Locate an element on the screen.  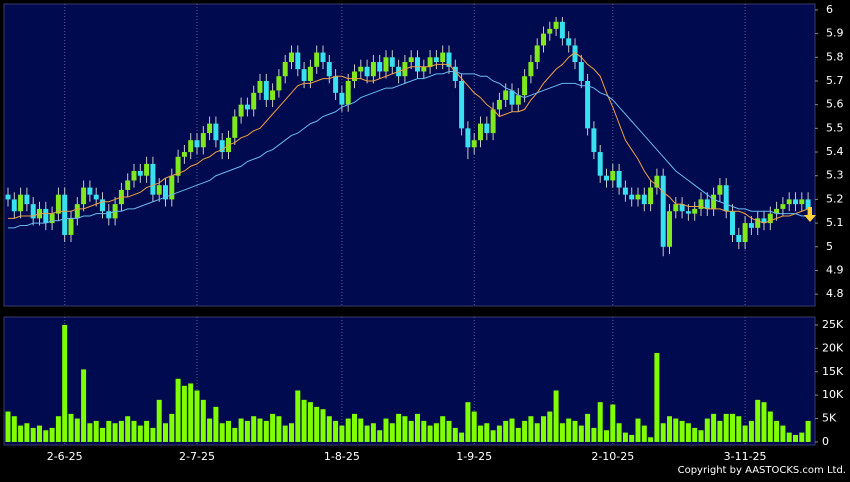
x-tick-label: 1-9-25 is located at coordinates (474, 456).